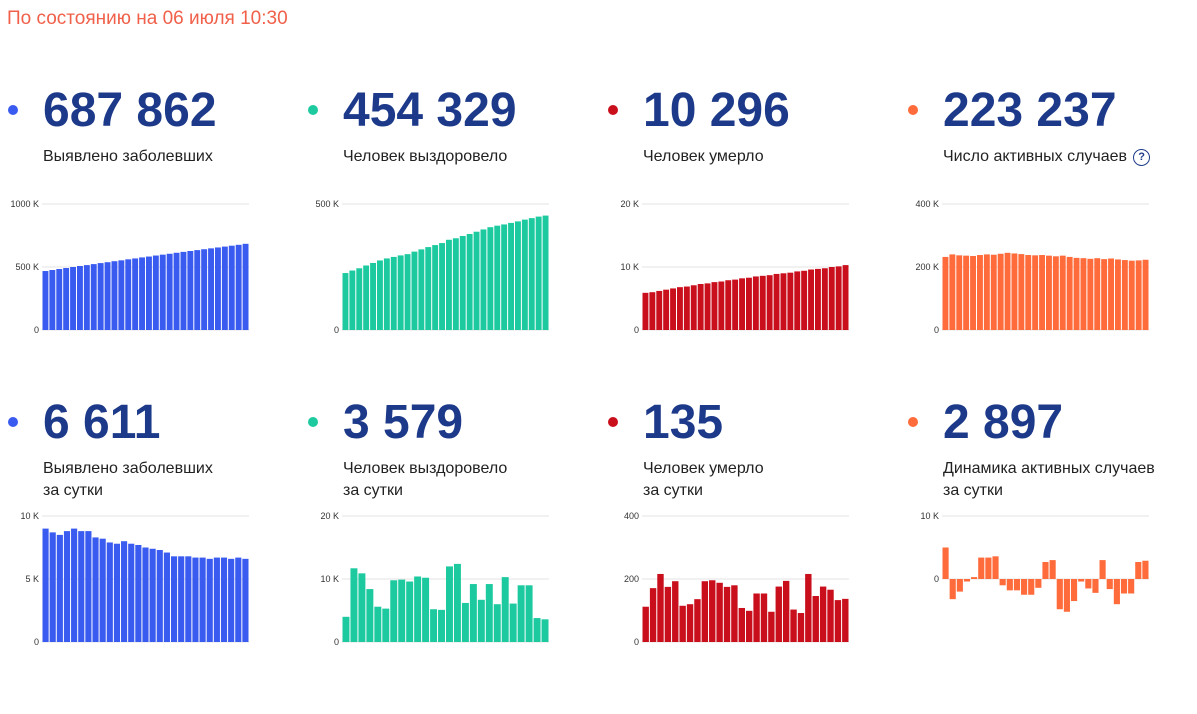 The width and height of the screenshot is (1197, 714). Describe the element at coordinates (1142, 157) in the screenshot. I see `help-icon: ?` at that location.